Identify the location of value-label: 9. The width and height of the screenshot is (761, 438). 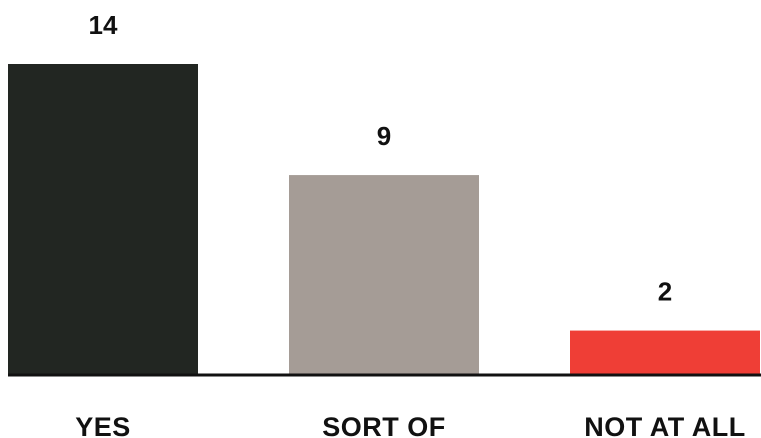
(384, 136).